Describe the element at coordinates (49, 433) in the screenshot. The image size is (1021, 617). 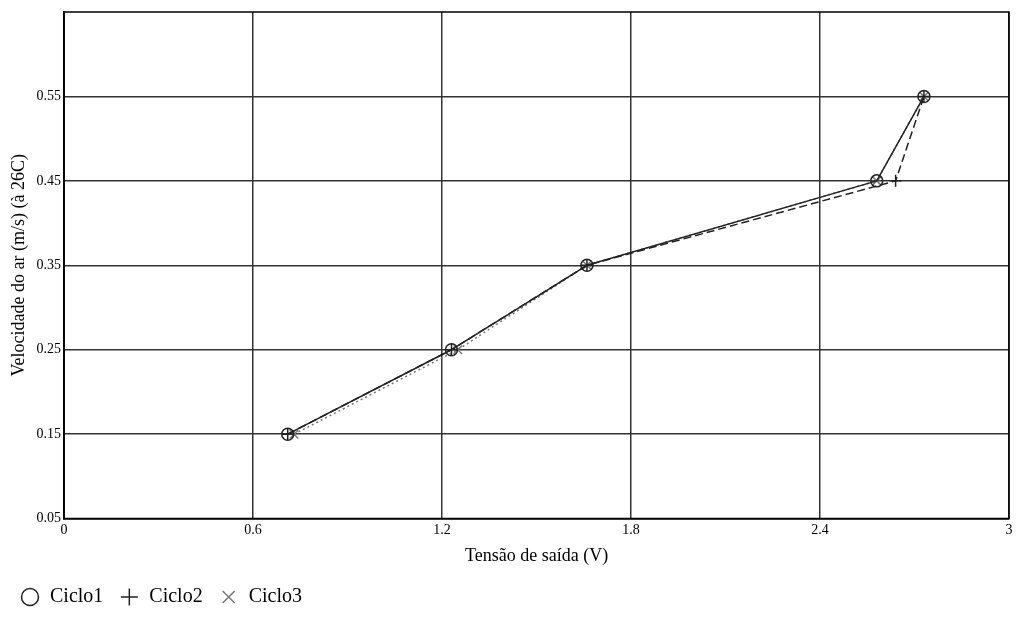
I see `y-tick-label: 0.15` at that location.